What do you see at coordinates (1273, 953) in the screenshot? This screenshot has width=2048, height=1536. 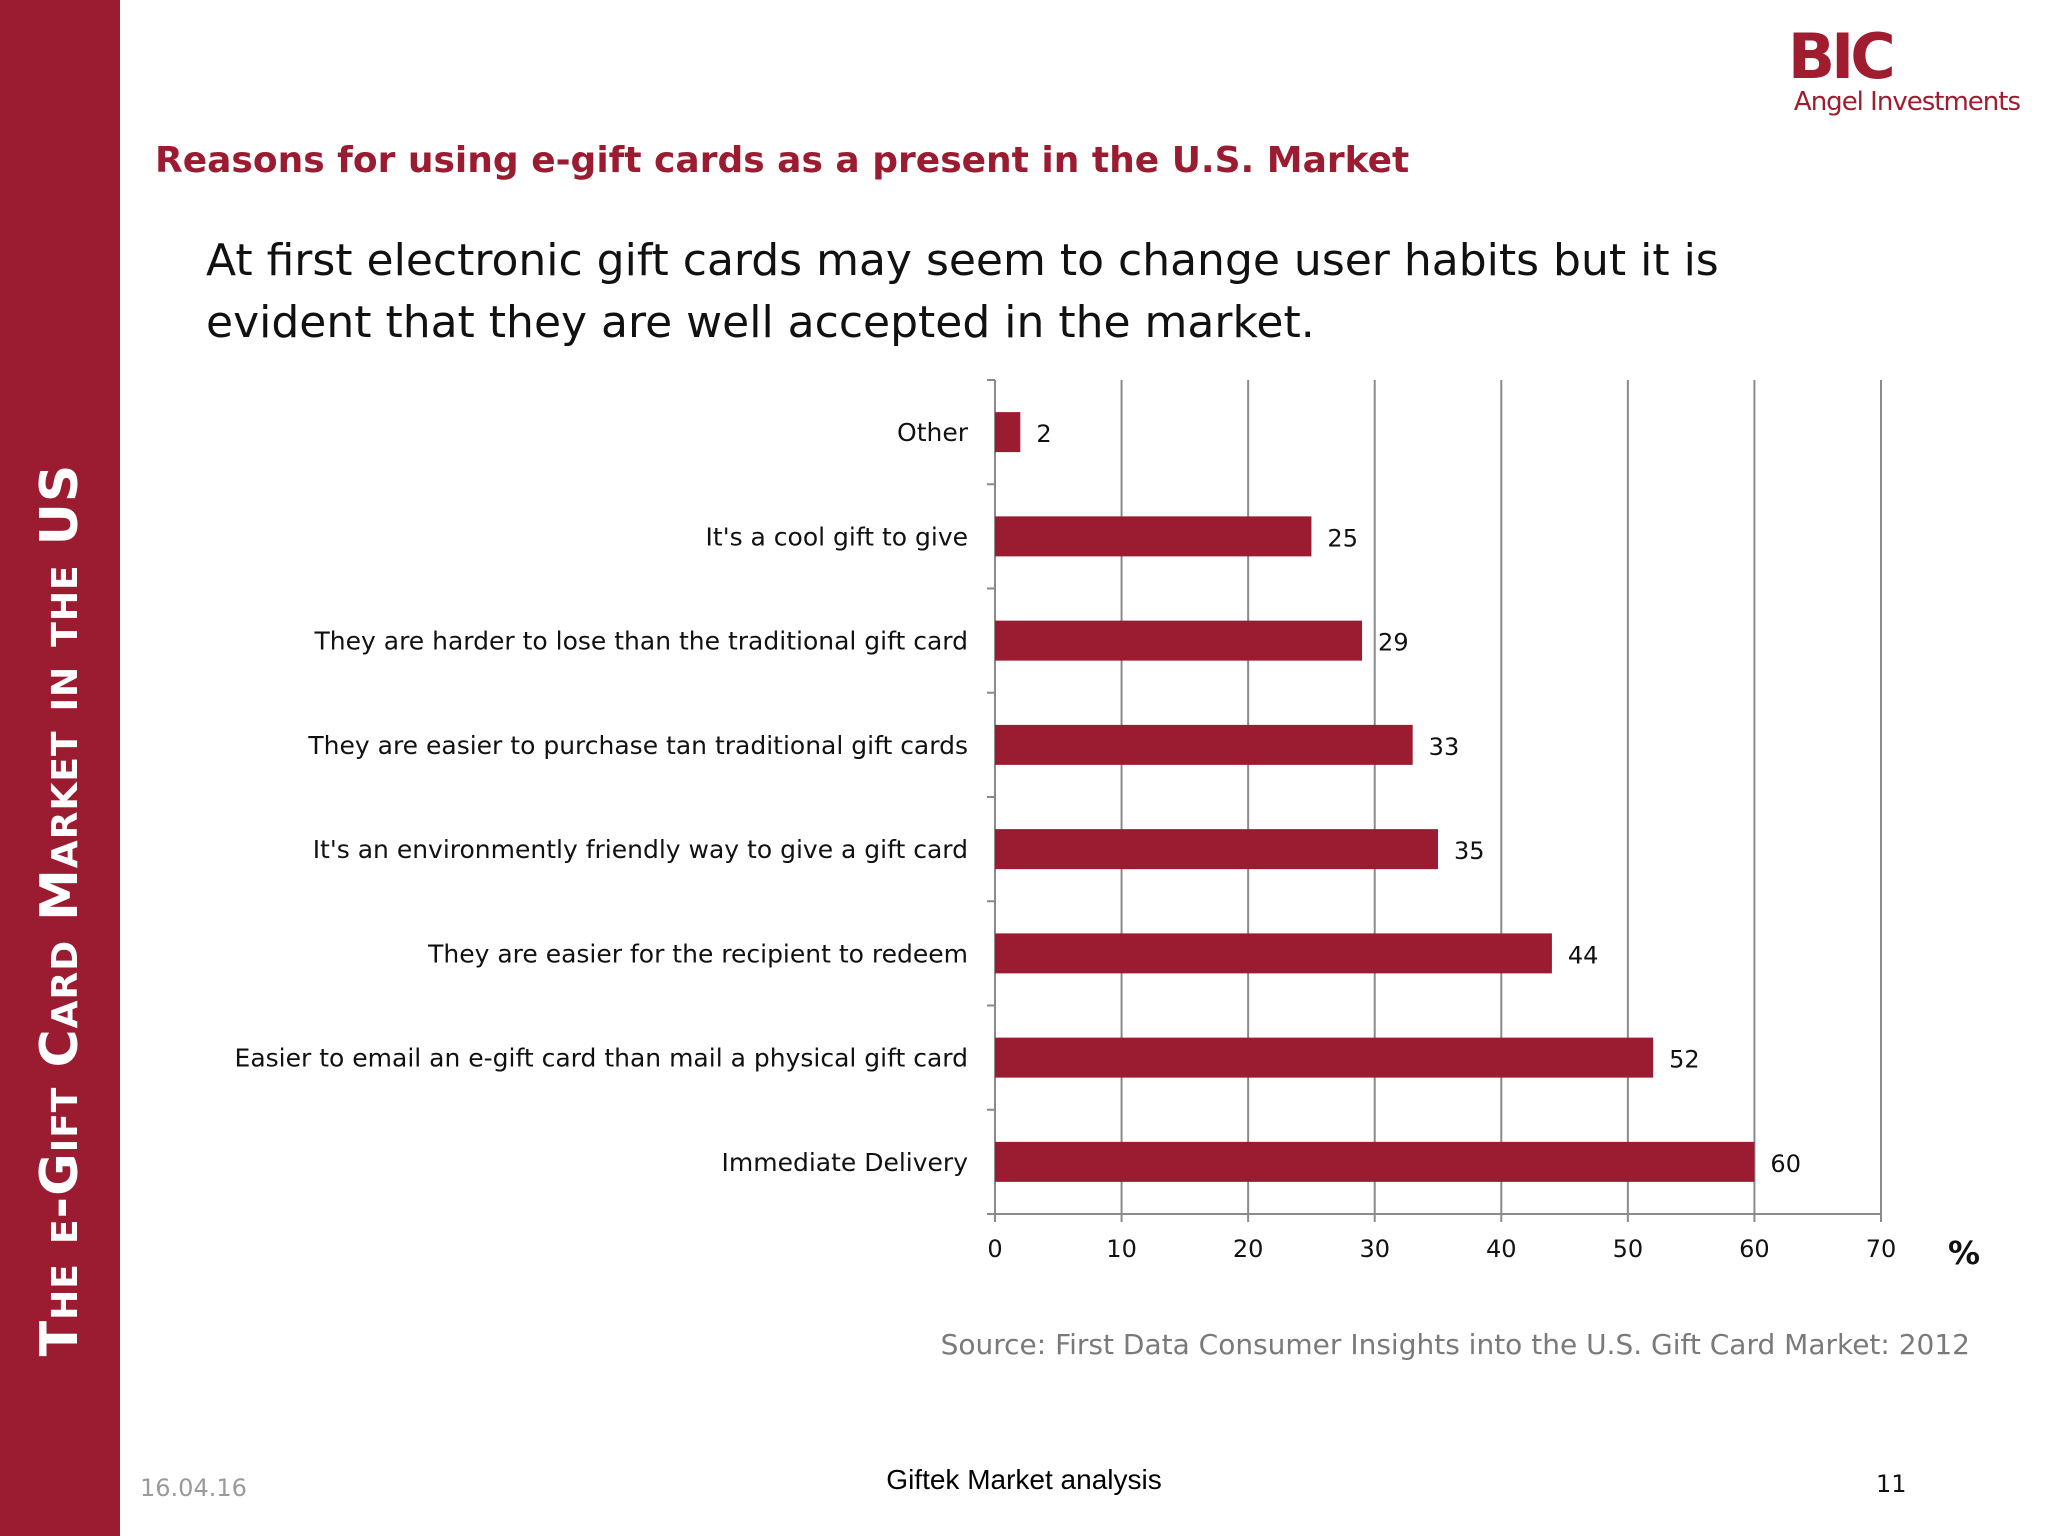 I see `bar-they-are-easier-for-the-recipient-to-redeem` at bounding box center [1273, 953].